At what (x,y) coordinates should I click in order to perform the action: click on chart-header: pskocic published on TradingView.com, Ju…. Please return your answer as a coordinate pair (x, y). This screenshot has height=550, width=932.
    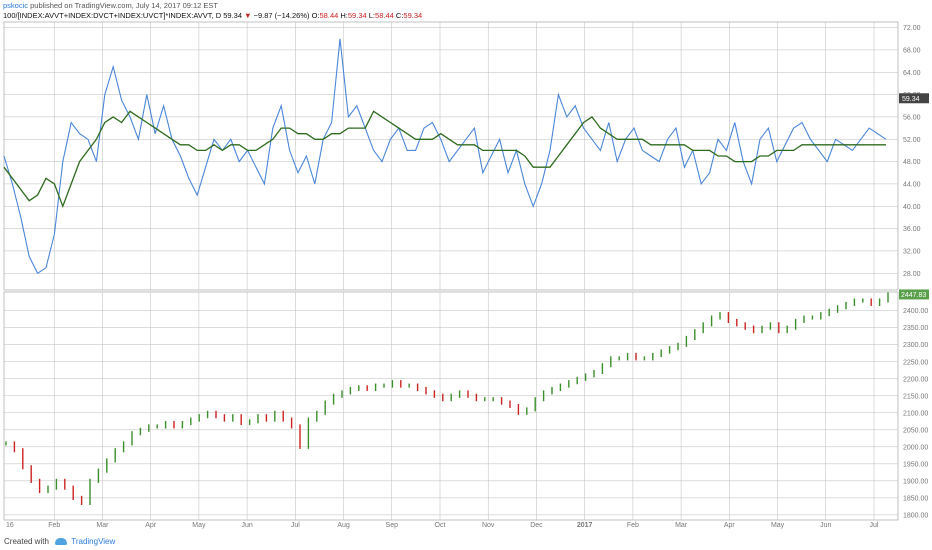
    Looking at the image, I should click on (466, 11).